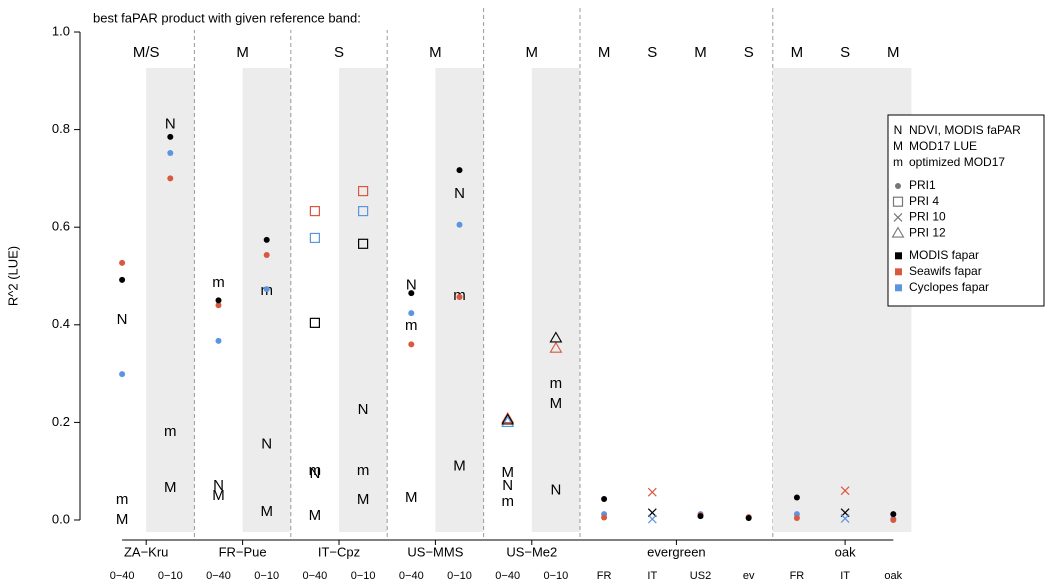 The height and width of the screenshot is (584, 1054). I want to click on group-label: US−MMS, so click(435, 551).